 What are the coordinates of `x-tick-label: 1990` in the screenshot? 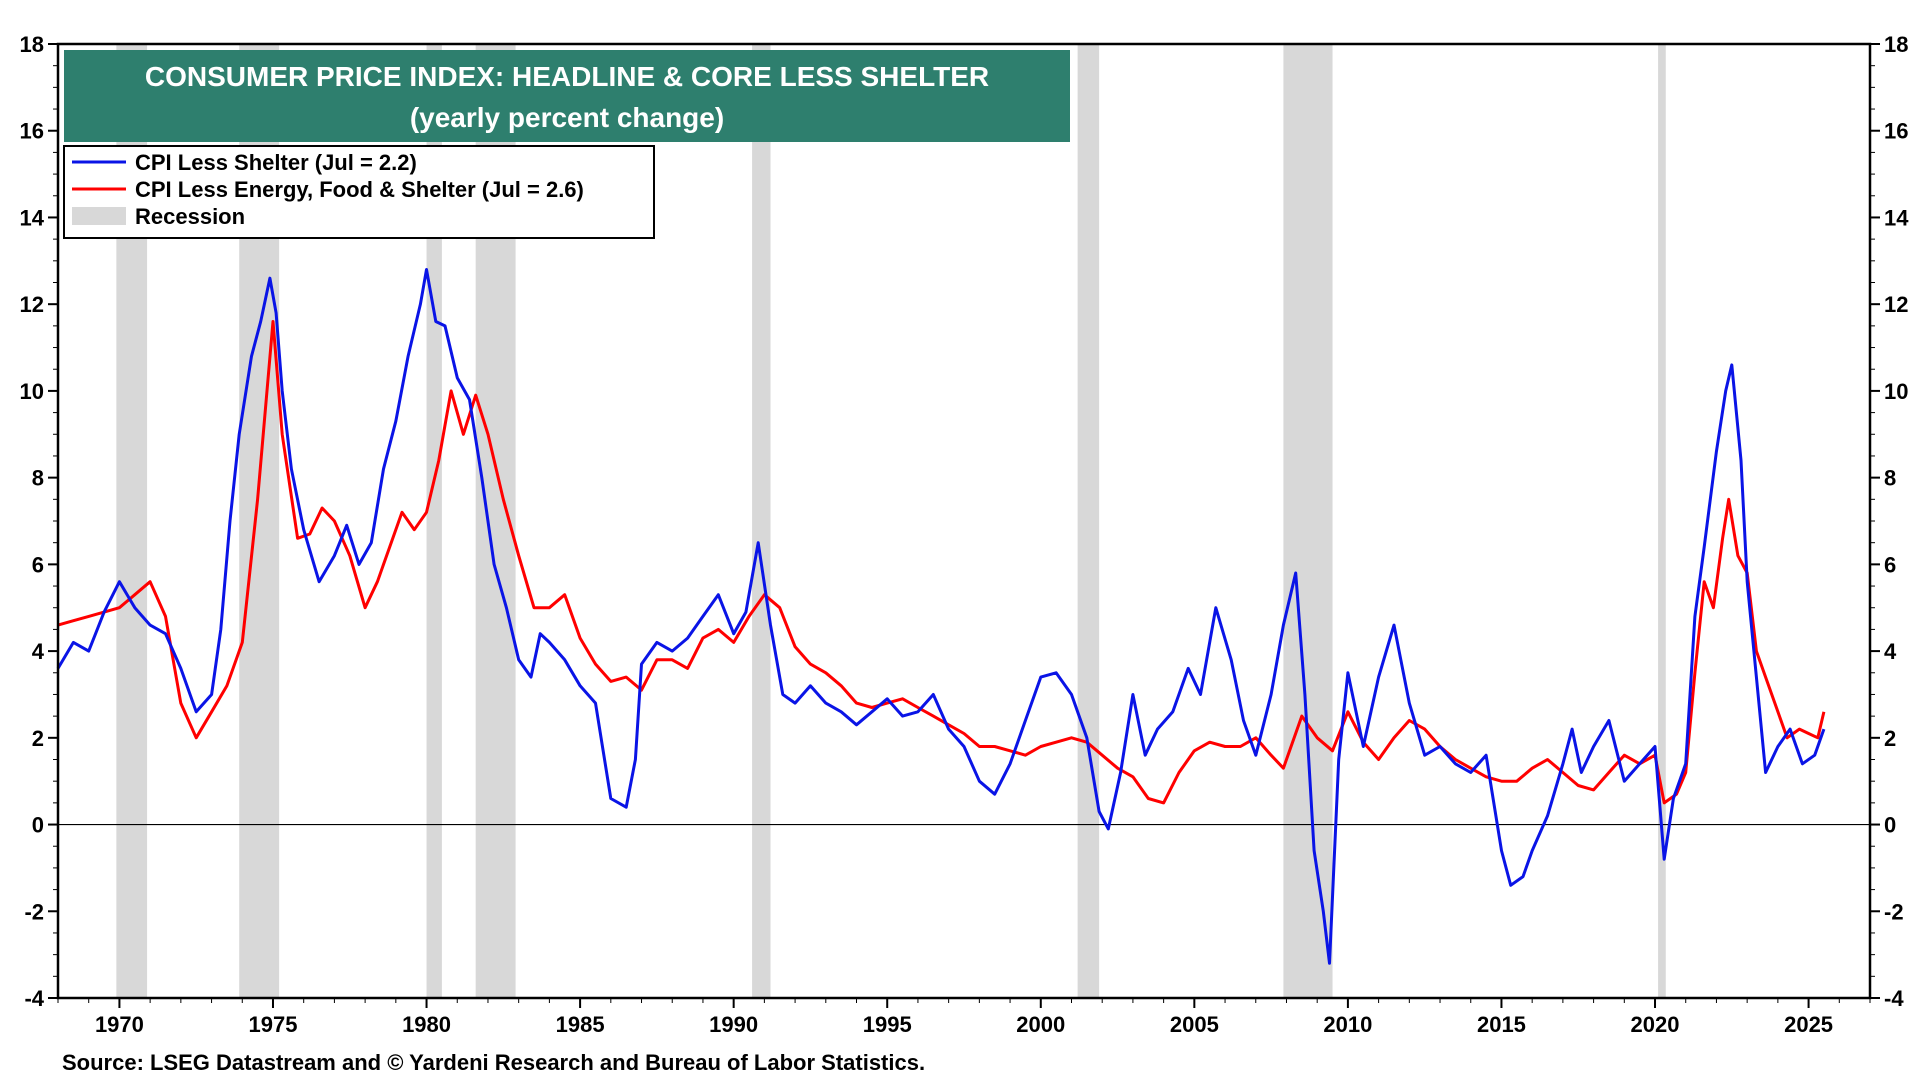 It's located at (733, 1024).